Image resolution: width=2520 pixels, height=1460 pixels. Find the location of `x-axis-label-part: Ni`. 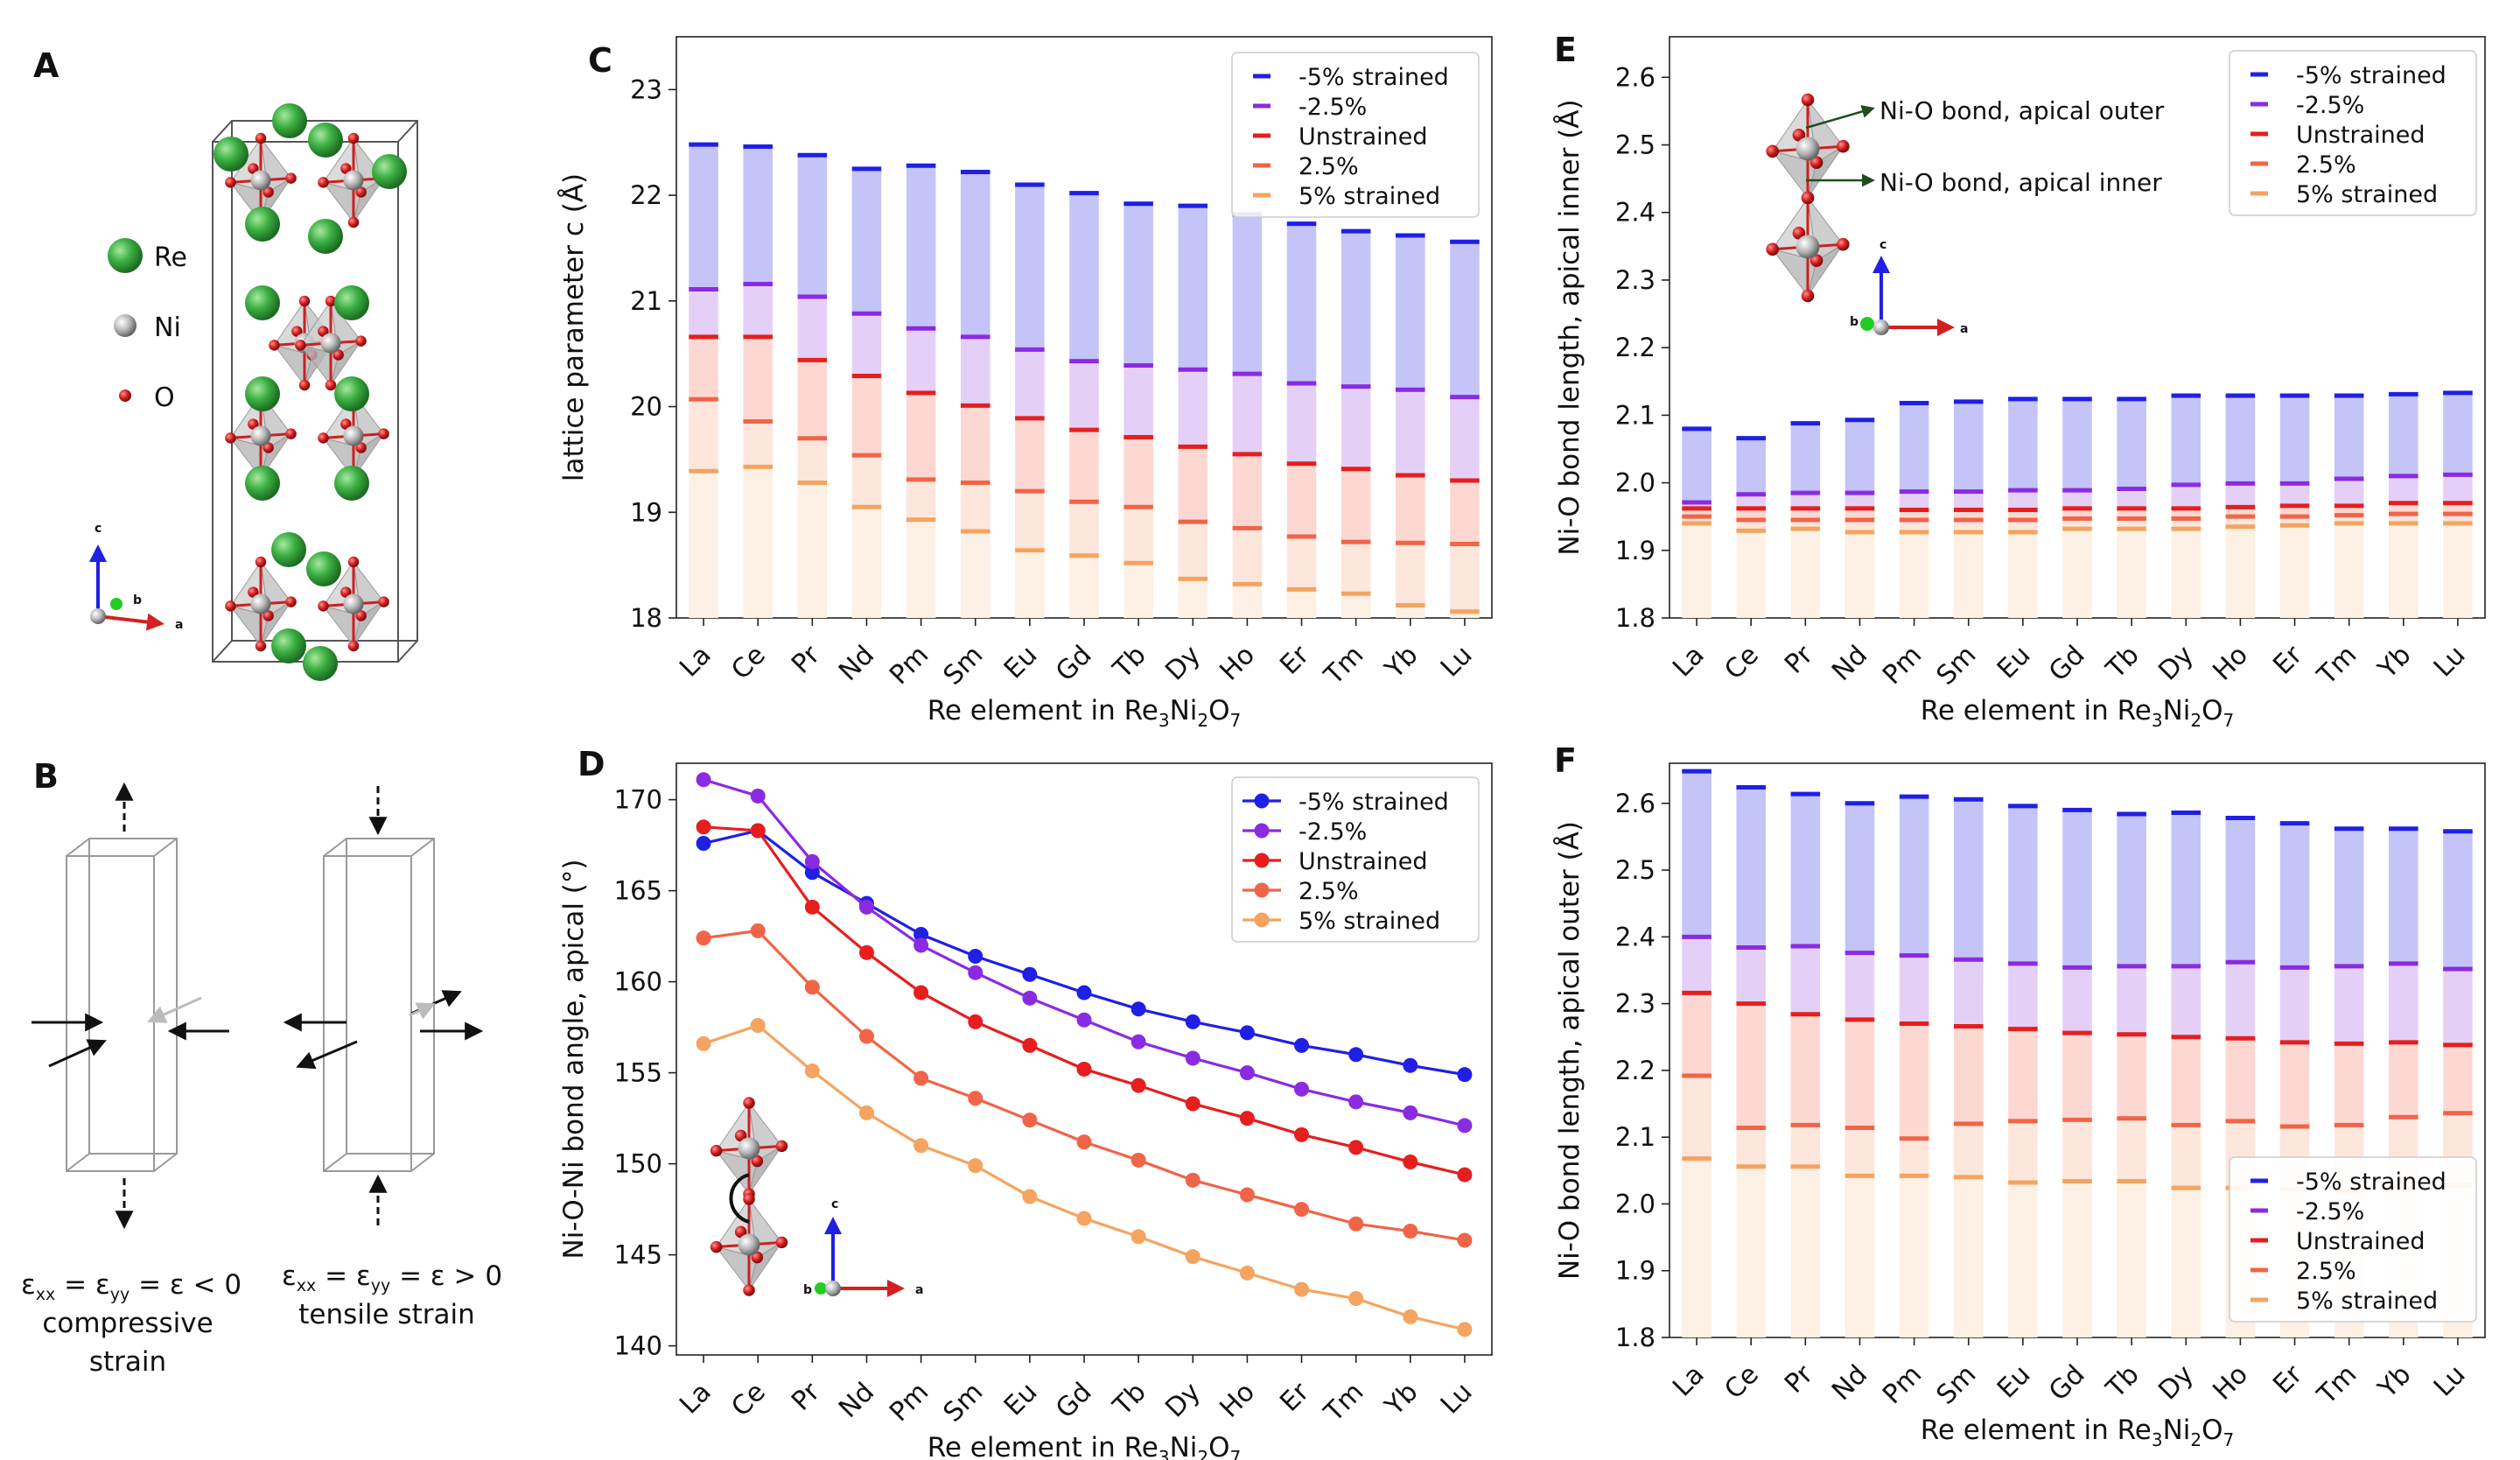

x-axis-label-part: Ni is located at coordinates (1184, 1446).